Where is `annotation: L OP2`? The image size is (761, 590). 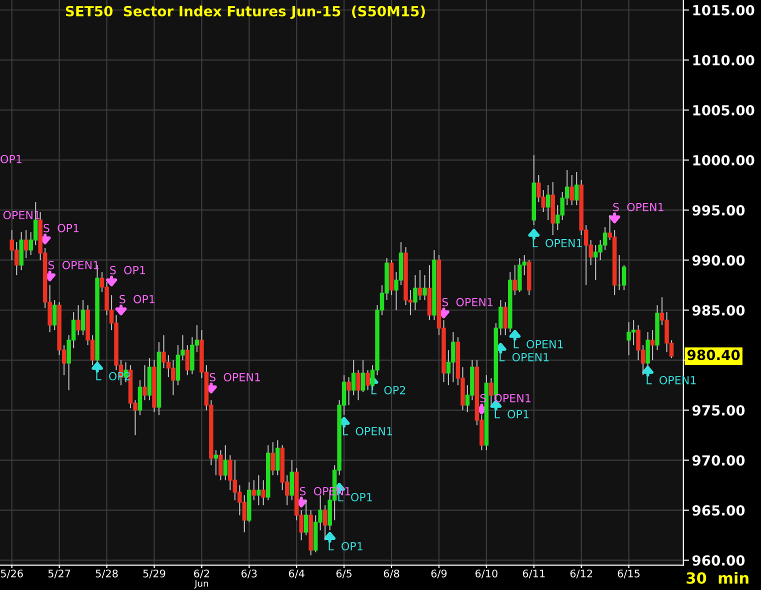
annotation: L OP2 is located at coordinates (388, 390).